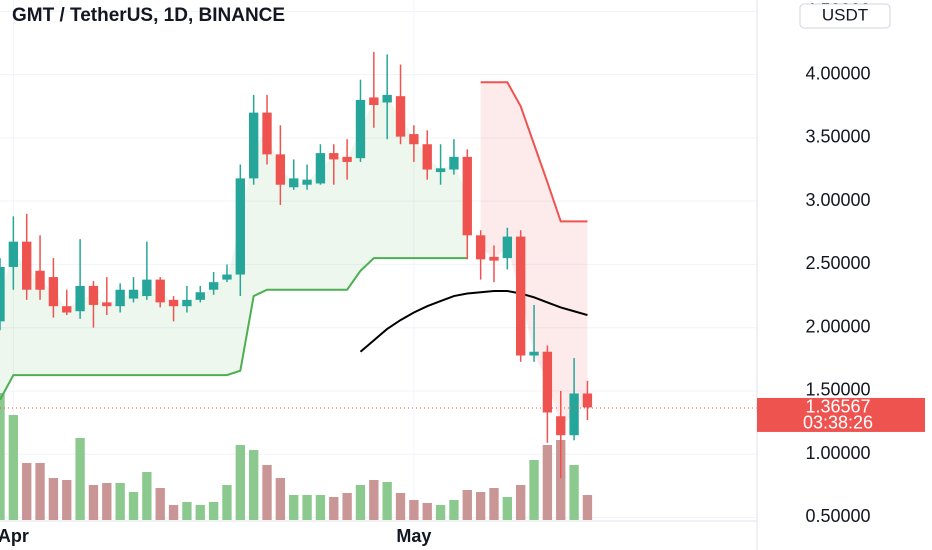  I want to click on last-price-box, so click(841, 414).